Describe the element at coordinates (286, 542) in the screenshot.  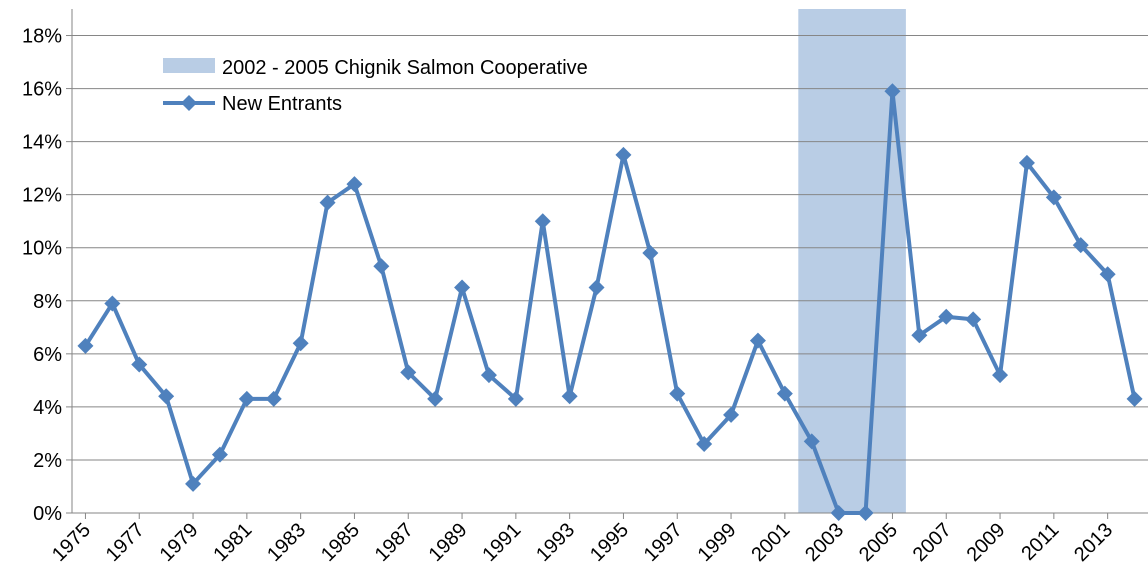
I see `x-tick-label: 1983` at that location.